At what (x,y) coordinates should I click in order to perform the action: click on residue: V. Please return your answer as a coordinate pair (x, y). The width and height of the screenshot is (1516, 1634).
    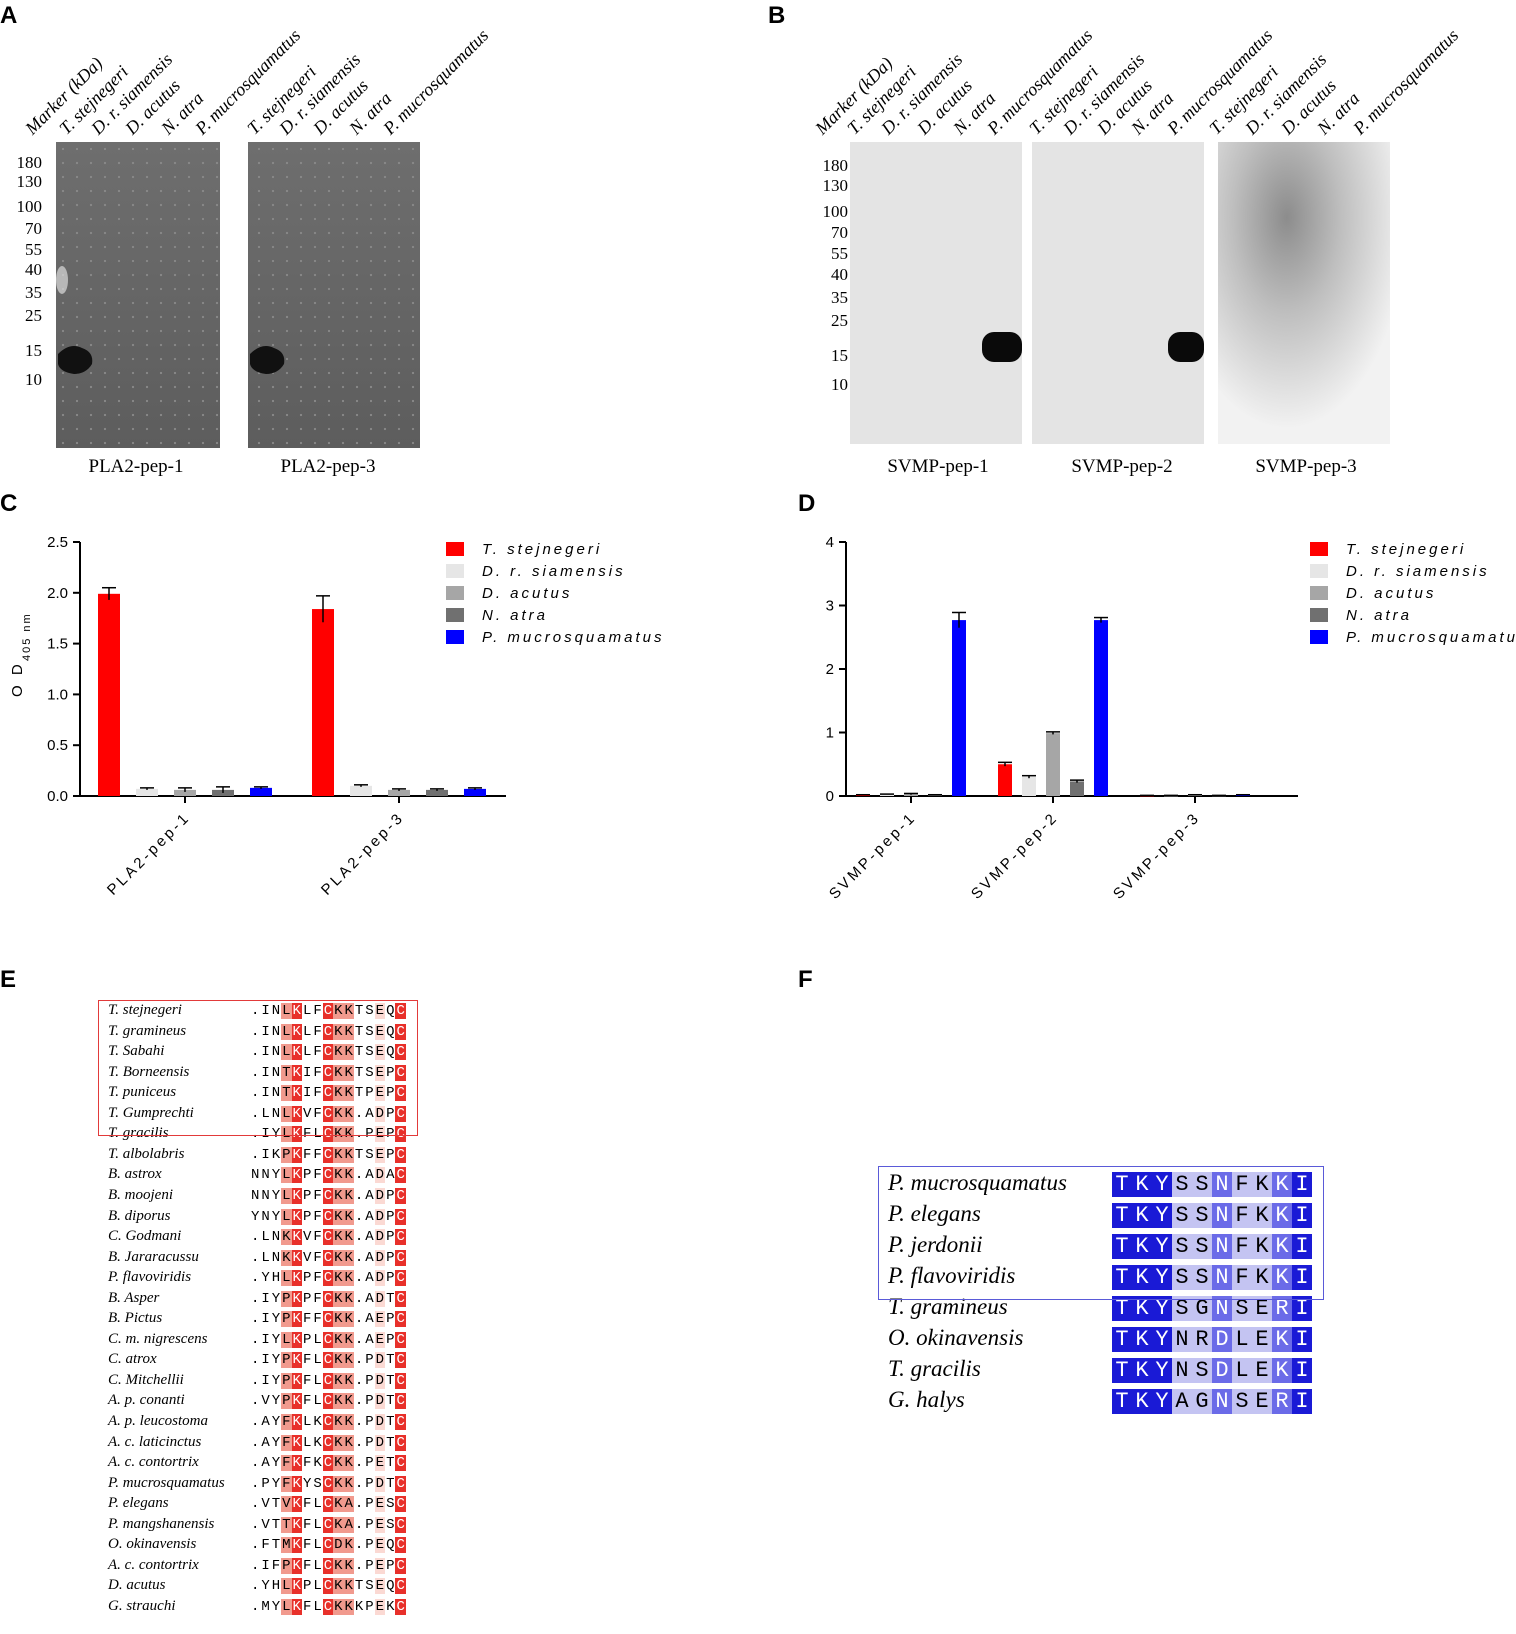
    Looking at the image, I should click on (286, 1504).